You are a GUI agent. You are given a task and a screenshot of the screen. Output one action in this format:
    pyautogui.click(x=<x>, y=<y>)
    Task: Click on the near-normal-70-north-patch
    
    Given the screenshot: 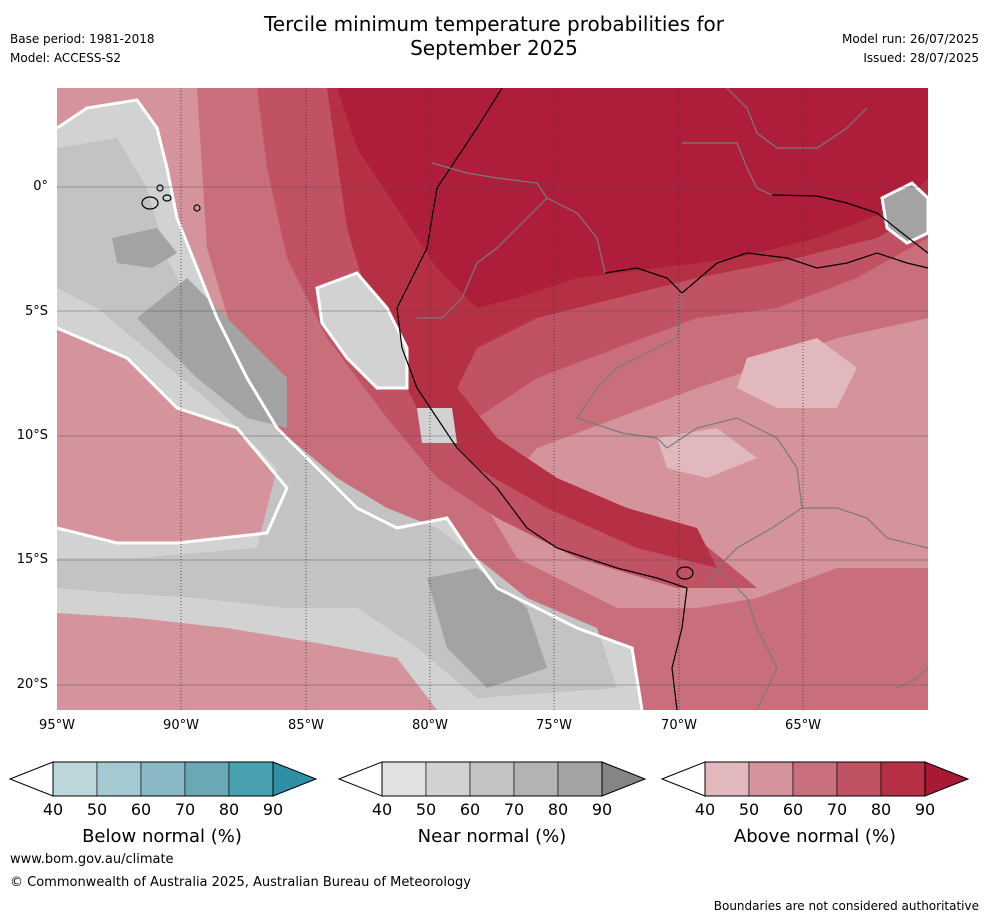 What is the action you would take?
    pyautogui.click(x=144, y=248)
    